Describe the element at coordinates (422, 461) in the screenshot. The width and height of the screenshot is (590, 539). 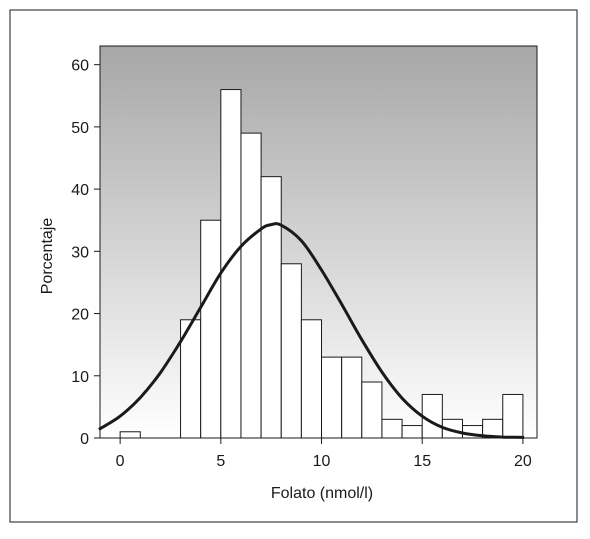
I see `x-tick-label: 15` at that location.